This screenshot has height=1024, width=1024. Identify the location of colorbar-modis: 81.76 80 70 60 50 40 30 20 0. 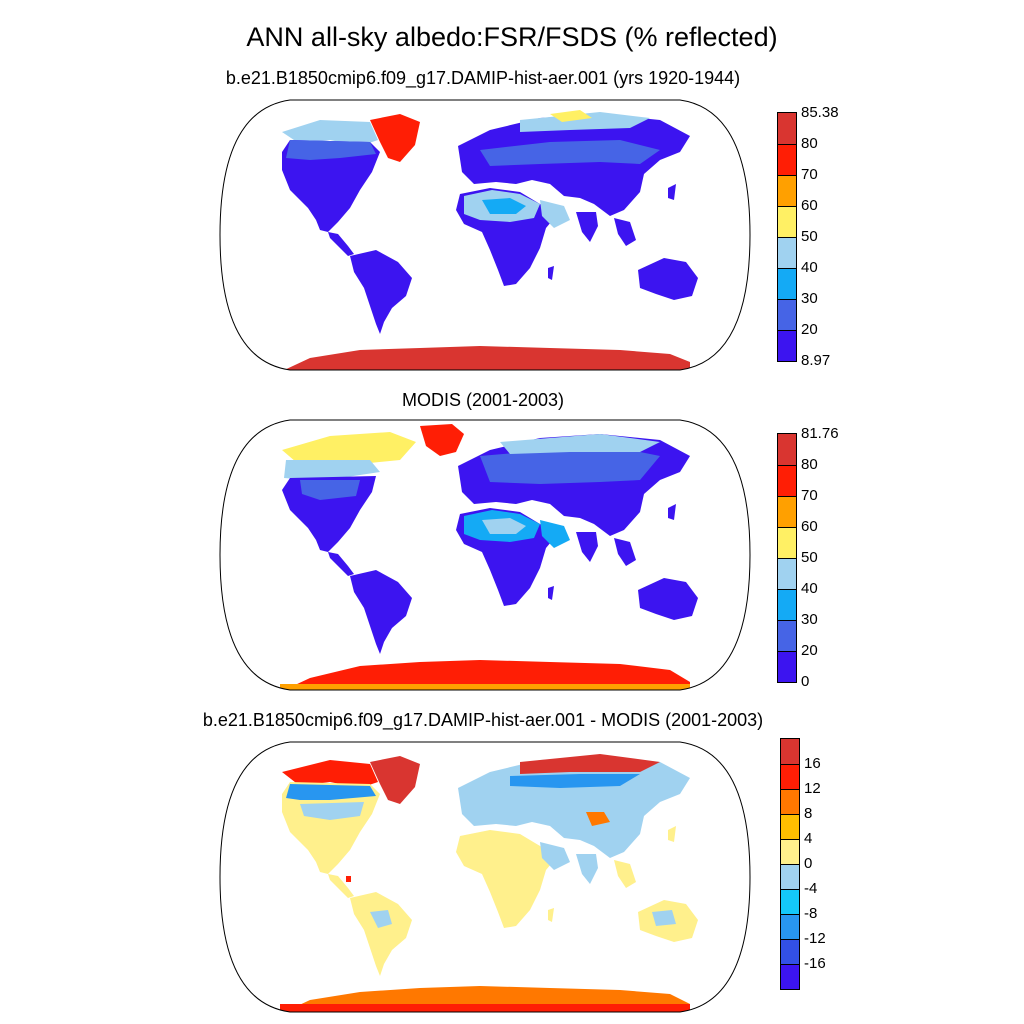
(837, 557).